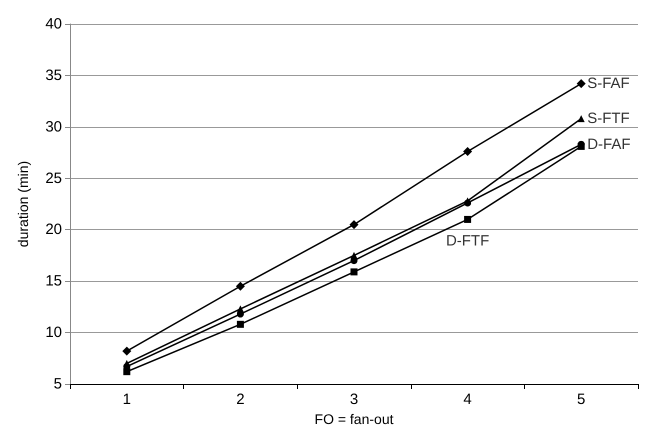 The height and width of the screenshot is (444, 657). What do you see at coordinates (240, 399) in the screenshot?
I see `x-tick-label: 2` at bounding box center [240, 399].